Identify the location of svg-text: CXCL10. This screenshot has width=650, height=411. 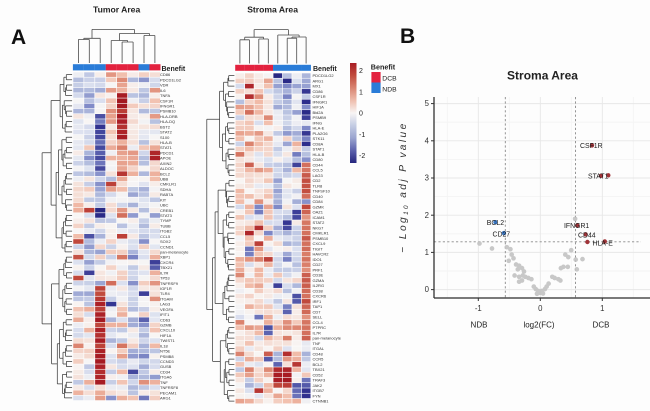
(168, 330).